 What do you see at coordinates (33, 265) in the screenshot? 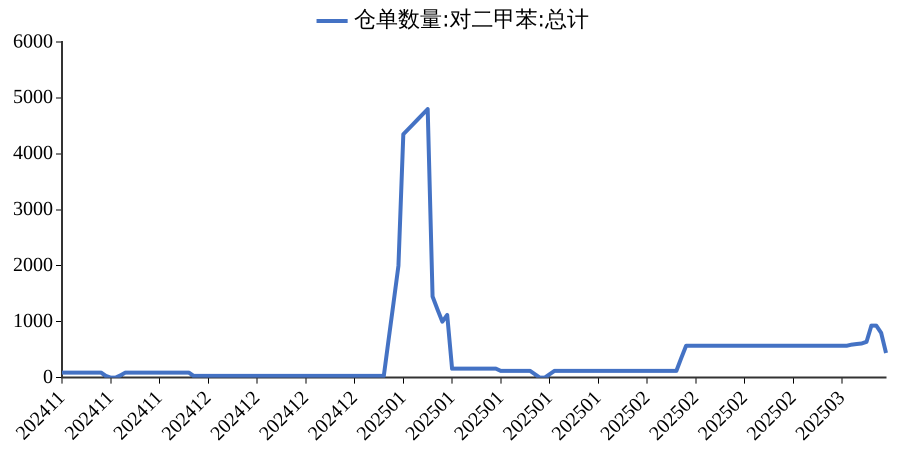
I see `y-tick-label: 2000` at bounding box center [33, 265].